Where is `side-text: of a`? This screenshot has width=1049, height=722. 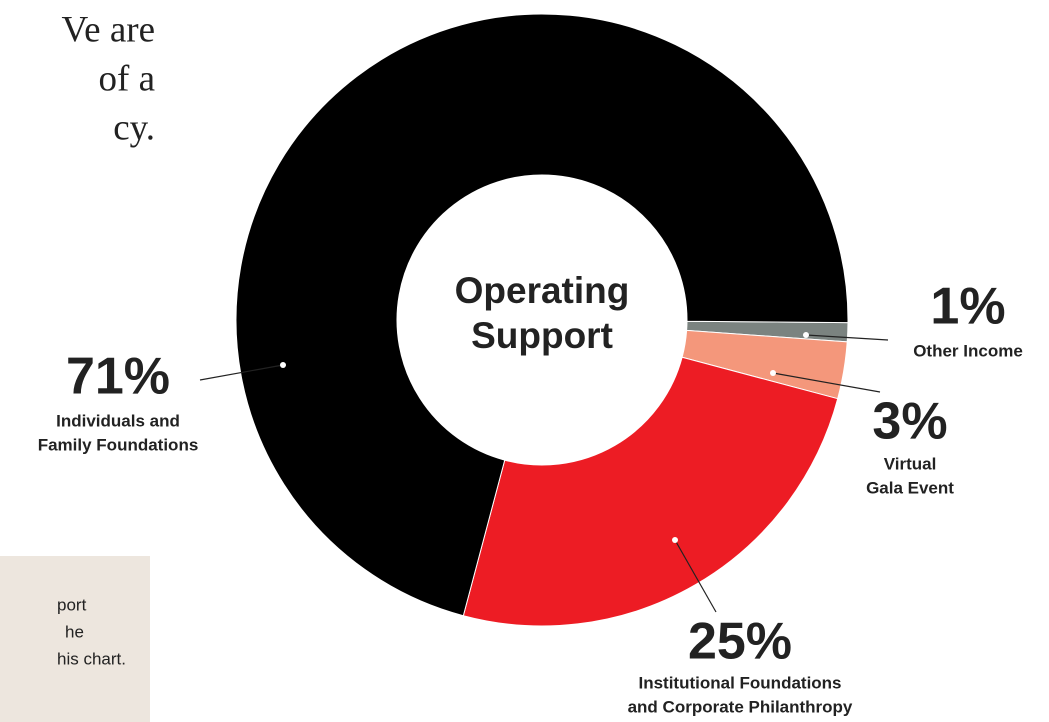 side-text: of a is located at coordinates (127, 78).